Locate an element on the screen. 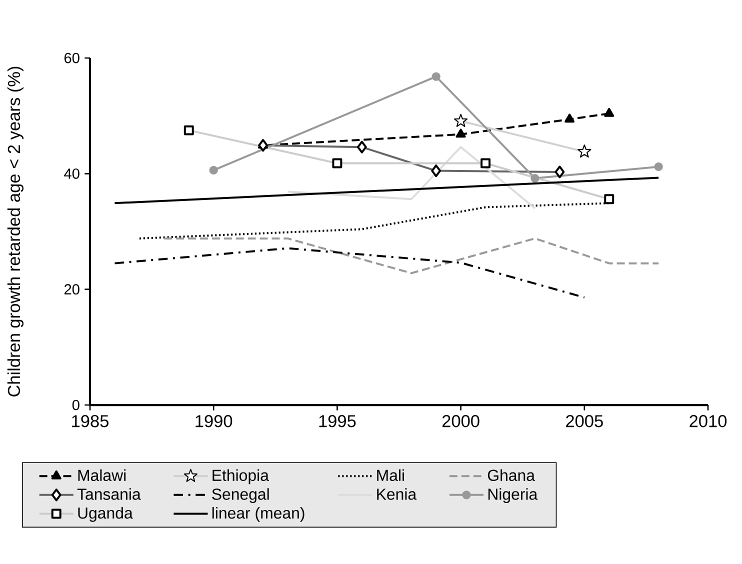 The image size is (742, 564). legend-label: Uganda is located at coordinates (105, 514).